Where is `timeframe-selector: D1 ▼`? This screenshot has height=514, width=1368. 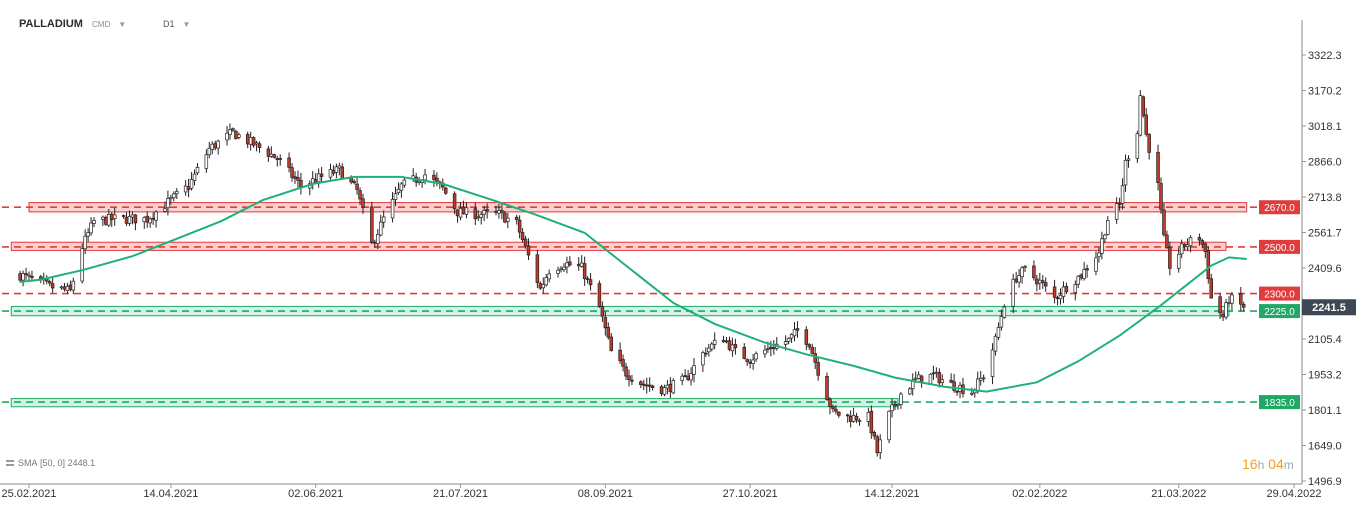
timeframe-selector: D1 ▼ is located at coordinates (176, 24).